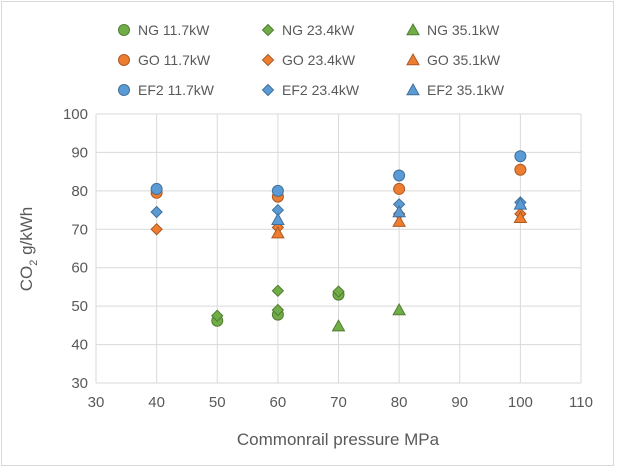  Describe the element at coordinates (156, 402) in the screenshot. I see `x-tick-label: 40` at that location.